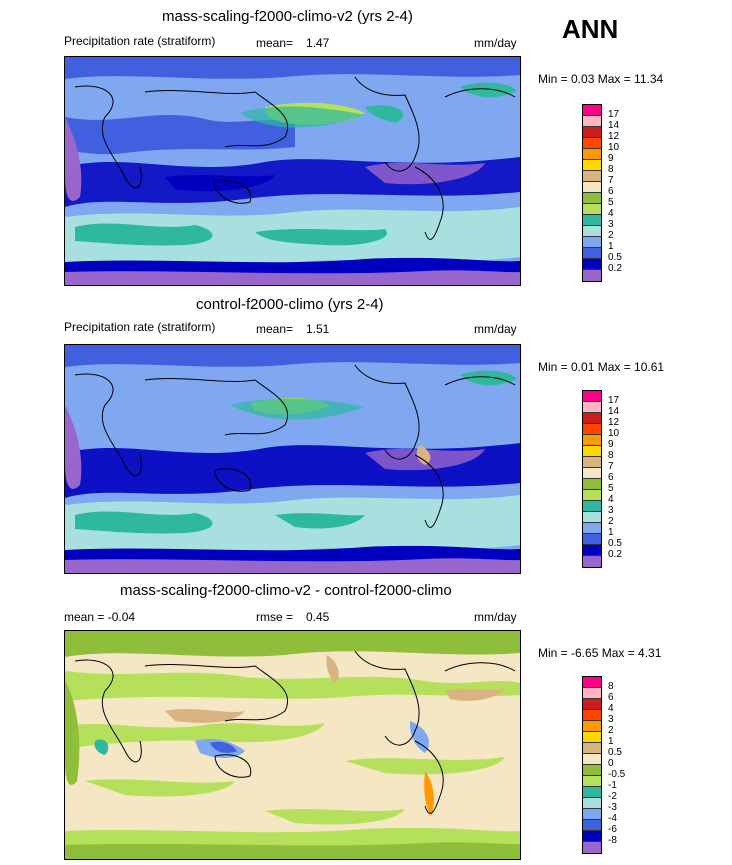 This screenshot has height=865, width=732. I want to click on panel-2-units: mm/day, so click(495, 329).